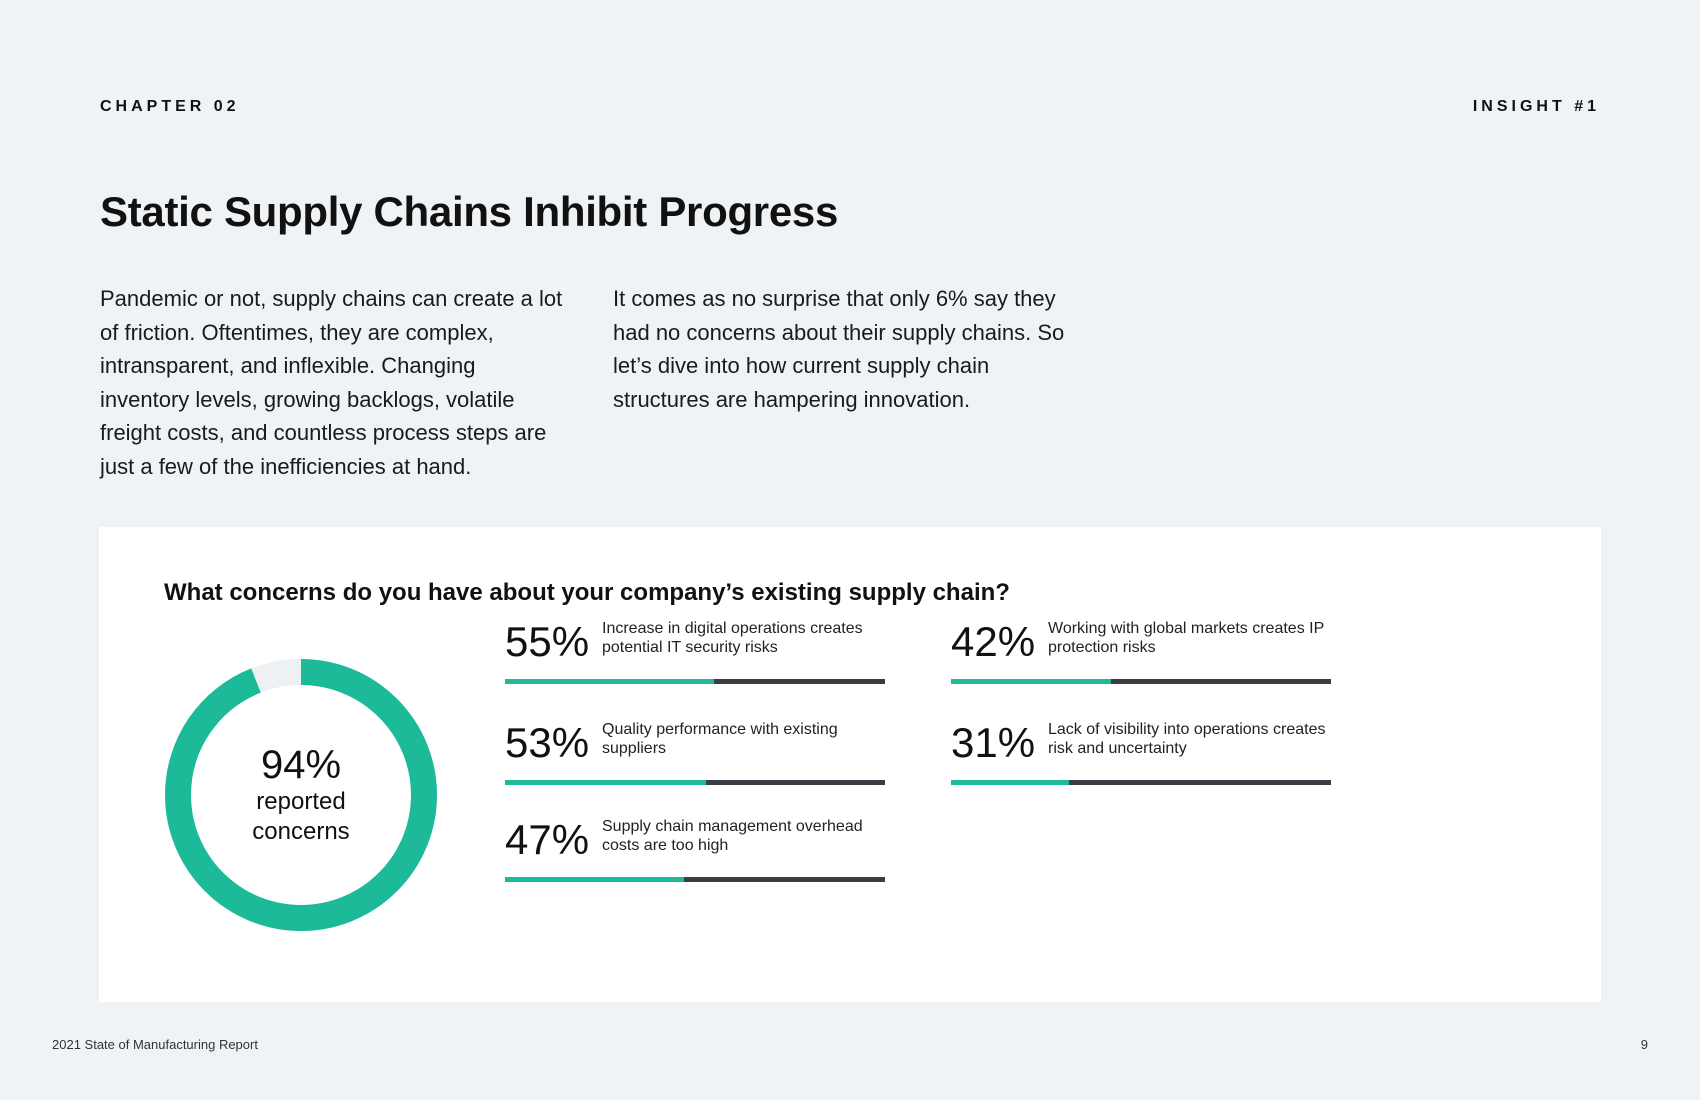  I want to click on footer-report-title: 2021 State of Manufacturing Report, so click(155, 1044).